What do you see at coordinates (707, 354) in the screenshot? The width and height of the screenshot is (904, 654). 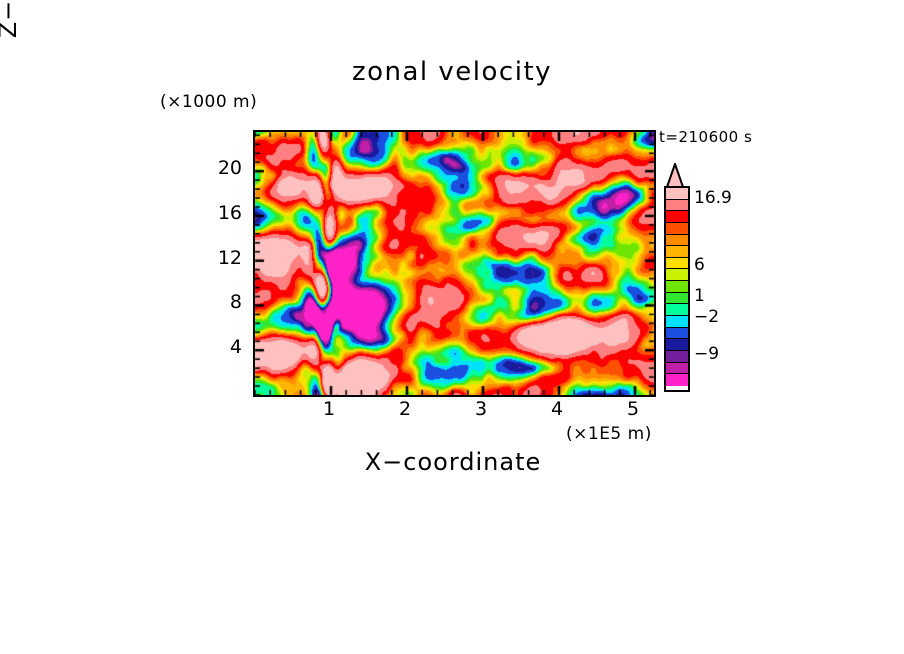 I see `colorbar-tick-label: −9` at bounding box center [707, 354].